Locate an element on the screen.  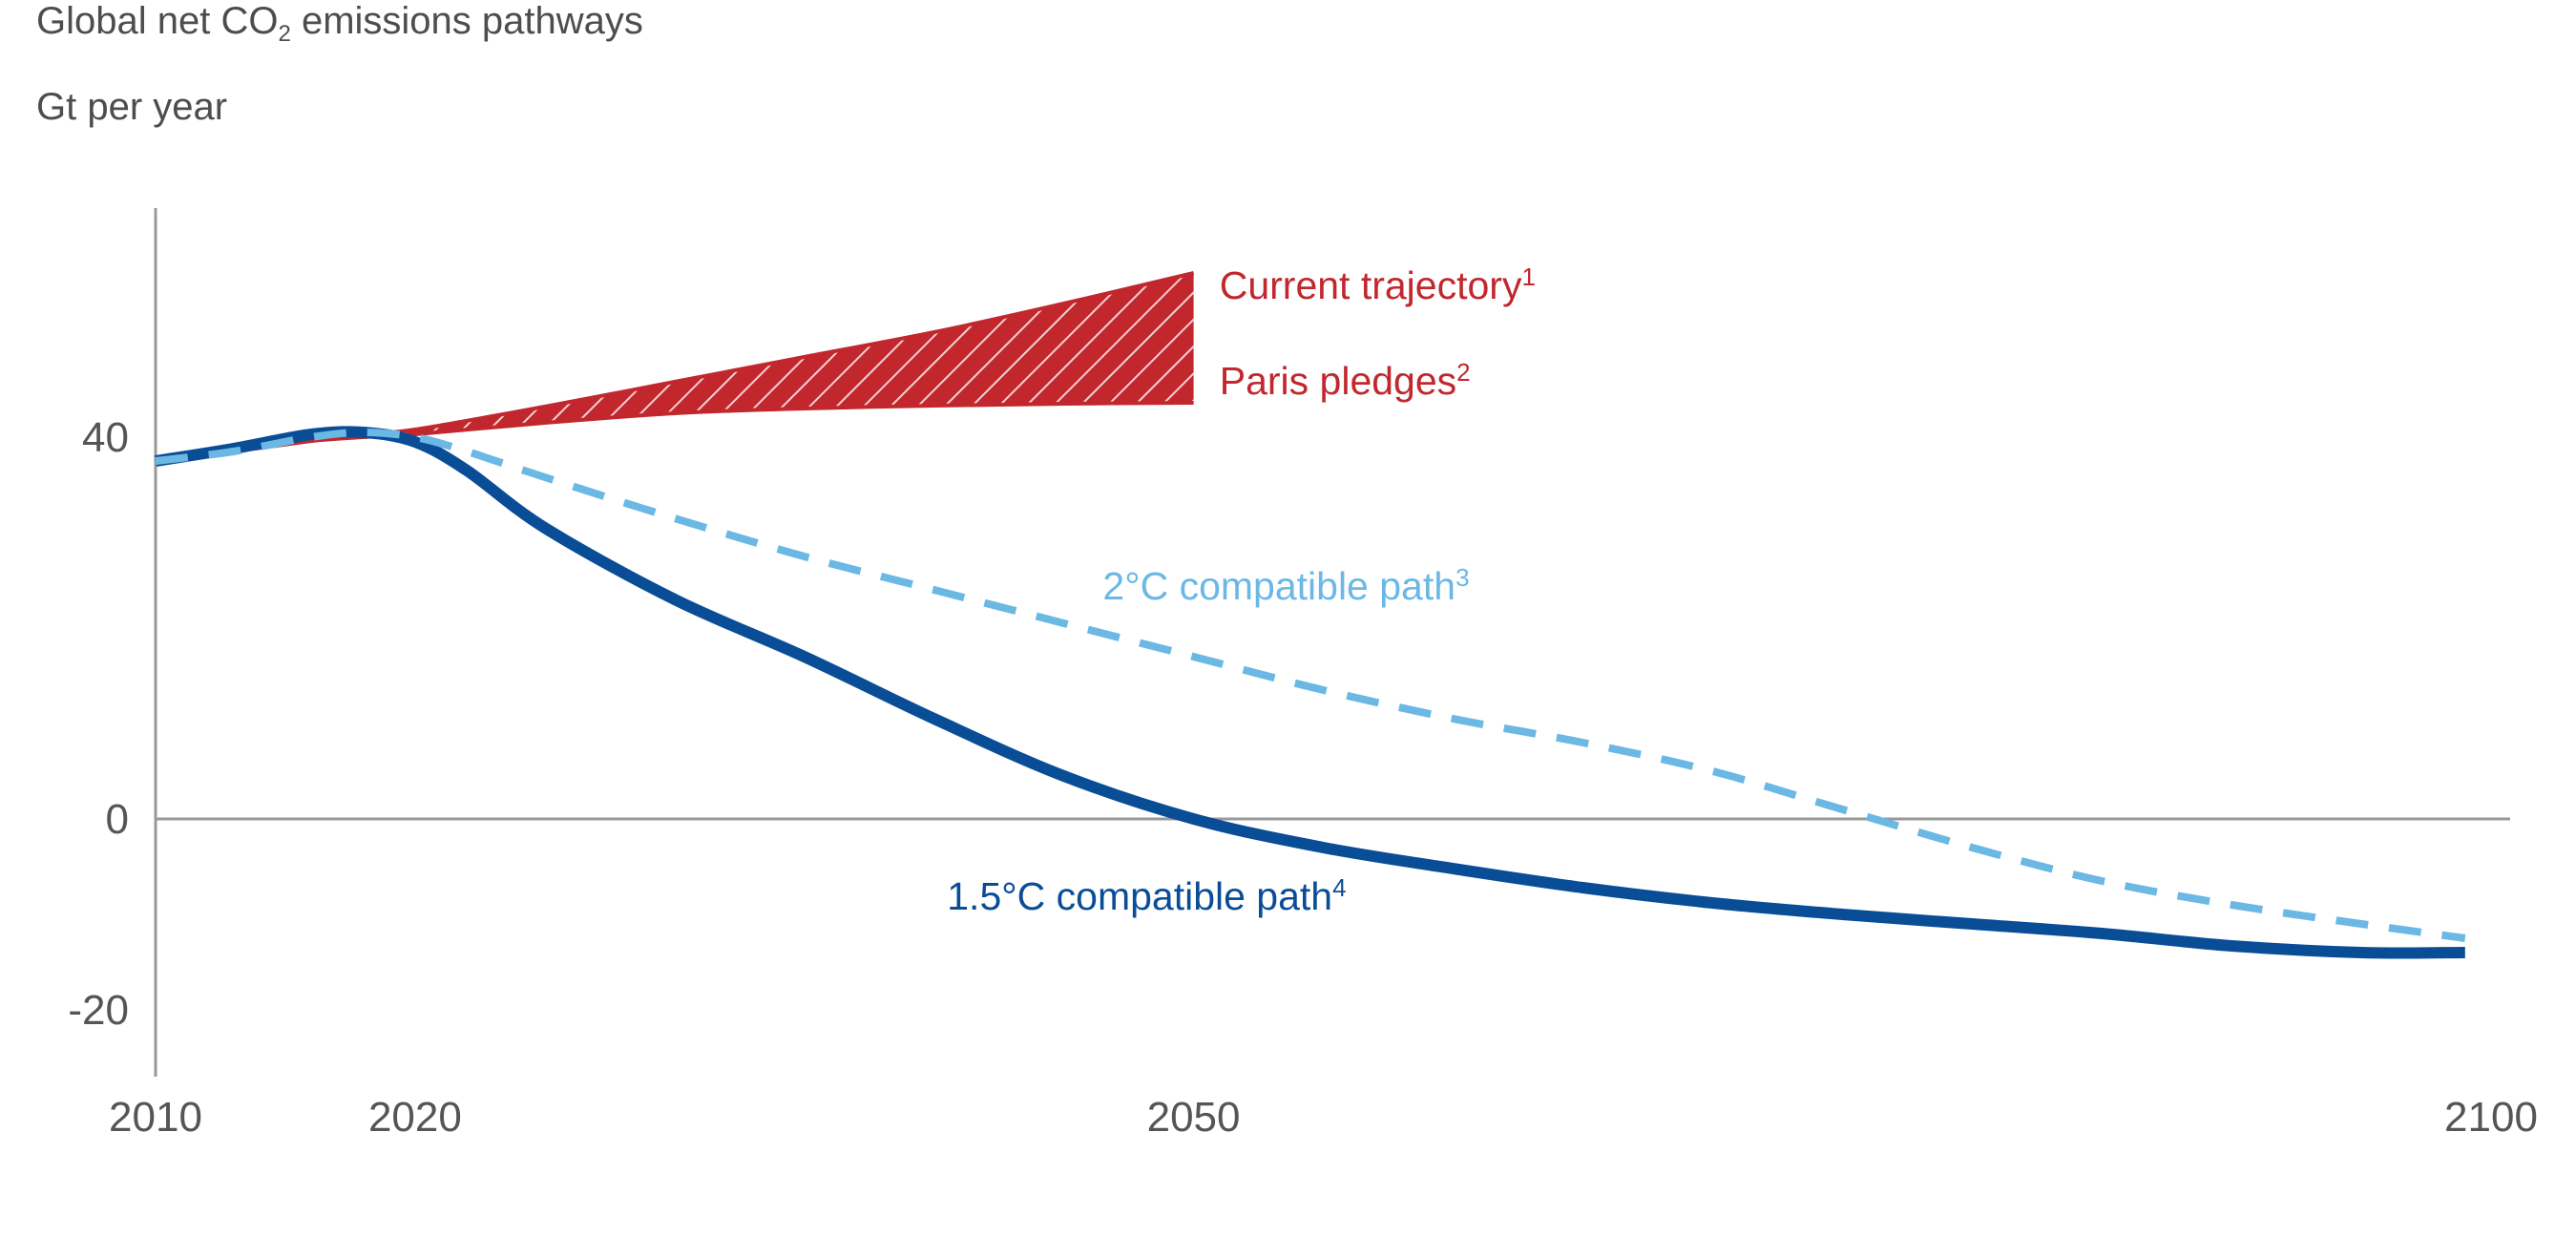
x-tick-label-2050: 2050 is located at coordinates (1194, 1117).